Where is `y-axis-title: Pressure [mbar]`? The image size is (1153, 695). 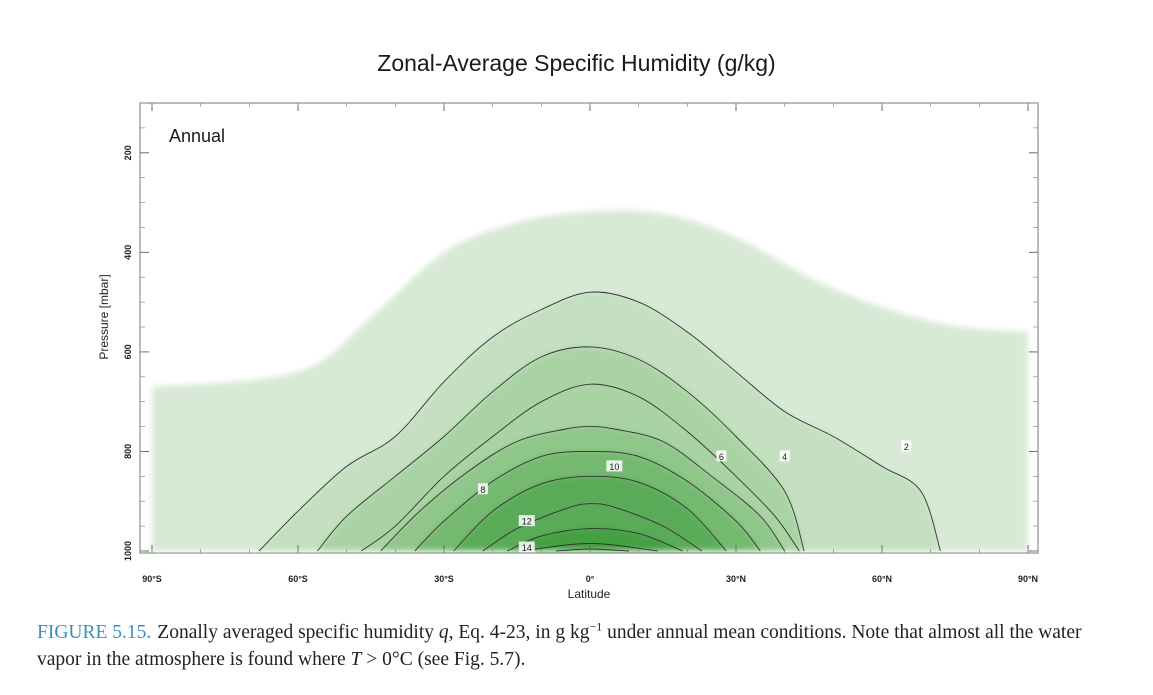
y-axis-title: Pressure [mbar] is located at coordinates (104, 316).